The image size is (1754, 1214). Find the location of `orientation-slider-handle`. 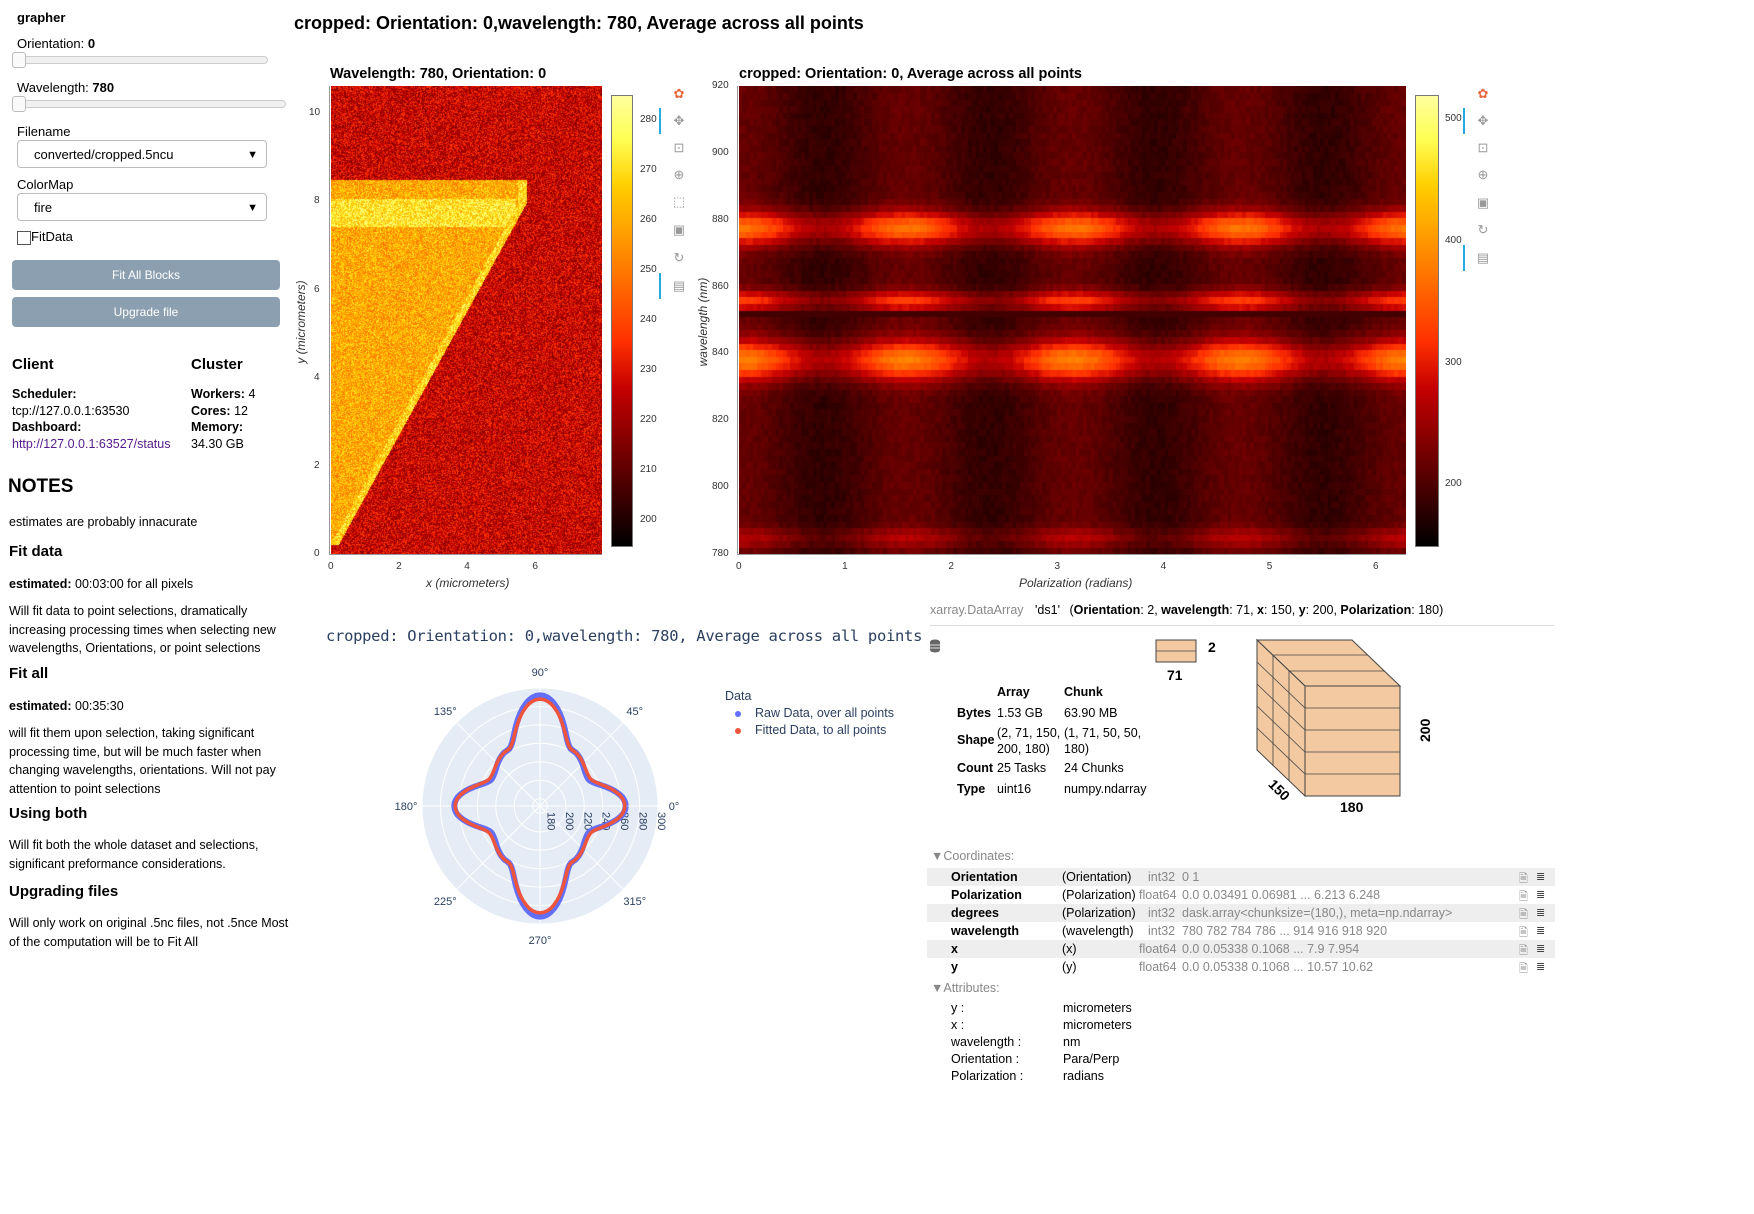

orientation-slider-handle is located at coordinates (19, 60).